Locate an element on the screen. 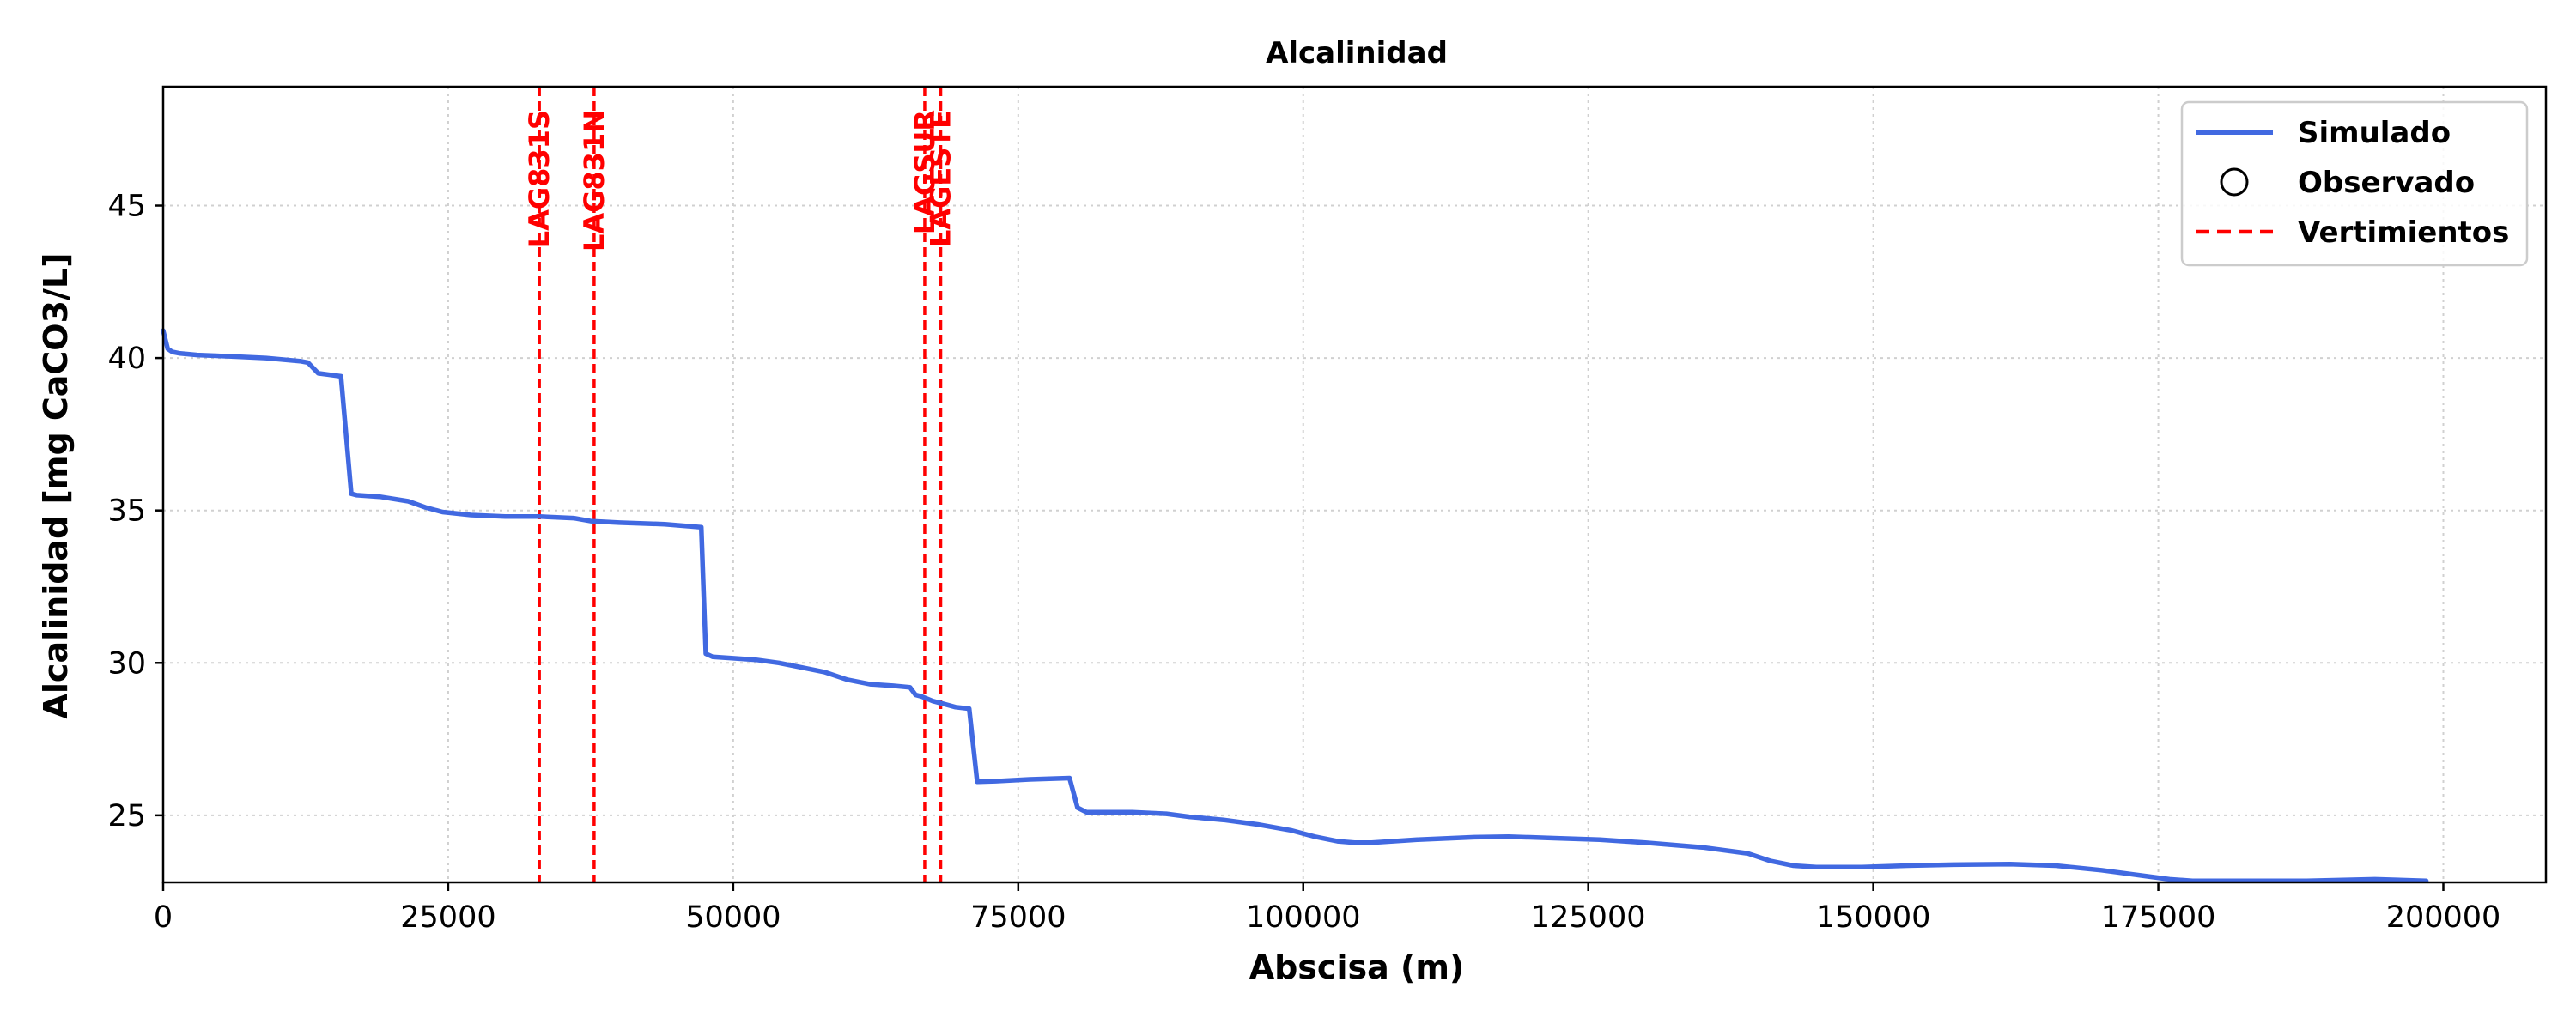  y-axis-ticks: 25 30 35 40 45 is located at coordinates (135, 511).